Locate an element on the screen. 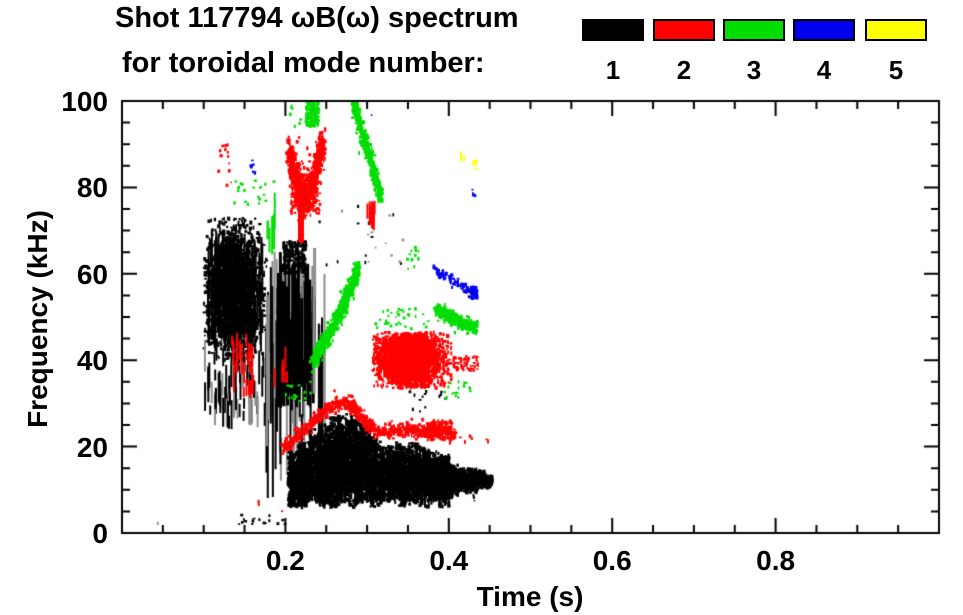 Image resolution: width=963 pixels, height=615 pixels. y-tick-label-80: 80 is located at coordinates (92, 188).